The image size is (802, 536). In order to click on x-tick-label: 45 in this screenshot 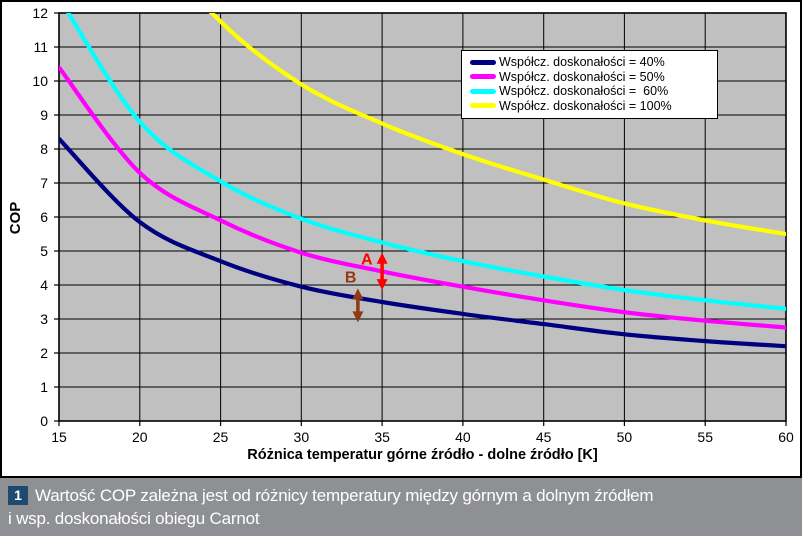, I will do `click(543, 437)`.